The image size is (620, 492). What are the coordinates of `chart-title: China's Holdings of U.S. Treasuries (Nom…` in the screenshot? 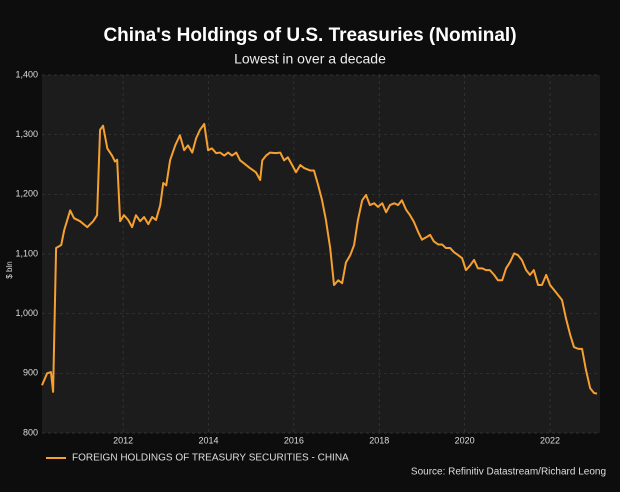 It's located at (309, 35).